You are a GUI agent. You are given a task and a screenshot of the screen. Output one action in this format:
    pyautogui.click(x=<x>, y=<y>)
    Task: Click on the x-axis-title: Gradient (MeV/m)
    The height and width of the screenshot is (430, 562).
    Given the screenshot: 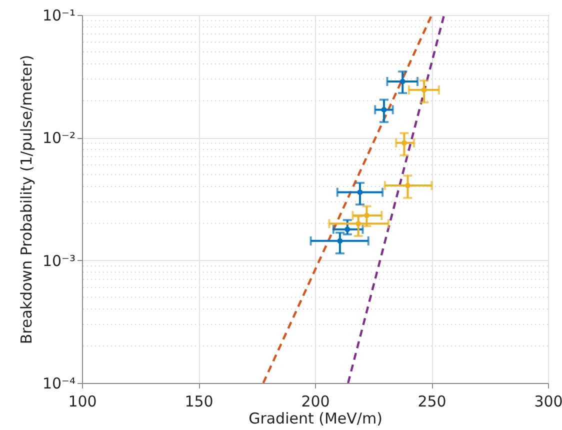 What is the action you would take?
    pyautogui.click(x=315, y=419)
    